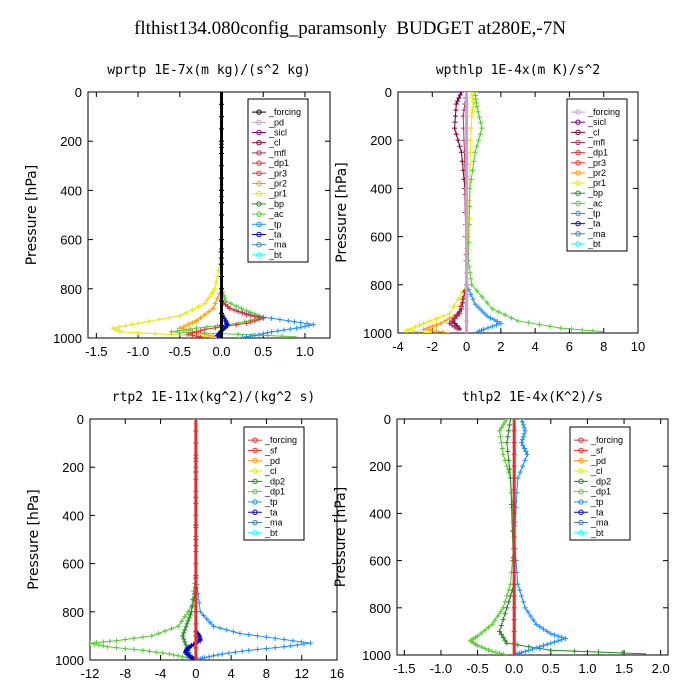  Describe the element at coordinates (587, 668) in the screenshot. I see `x-tick-label: 1.0` at that location.